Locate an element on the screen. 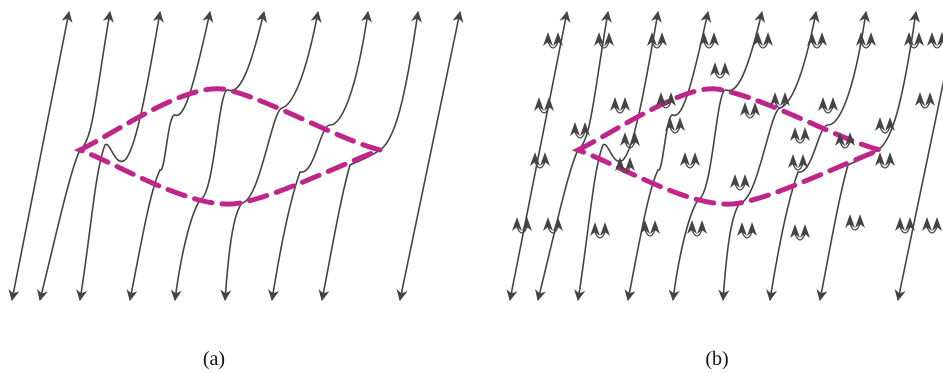  dashed-boundary-a is located at coordinates (231, 146).